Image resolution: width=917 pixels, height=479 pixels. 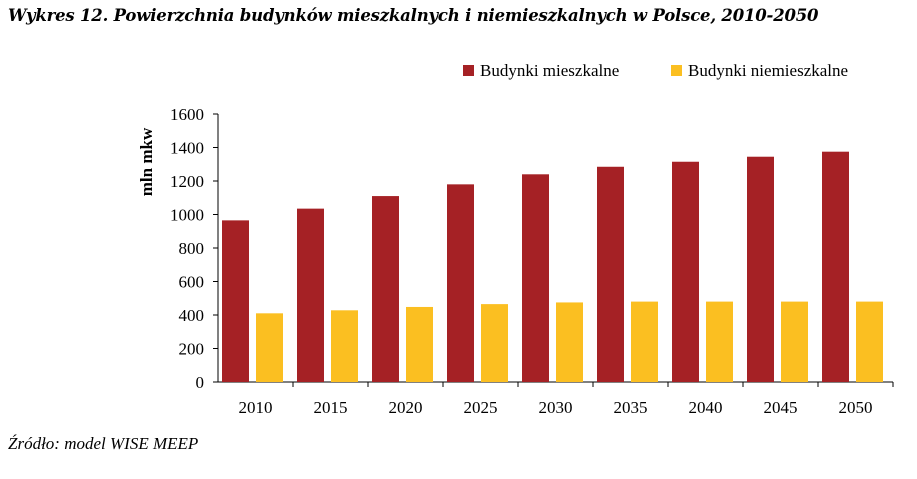 I want to click on legend-swatch-mieszkalne, so click(x=468, y=70).